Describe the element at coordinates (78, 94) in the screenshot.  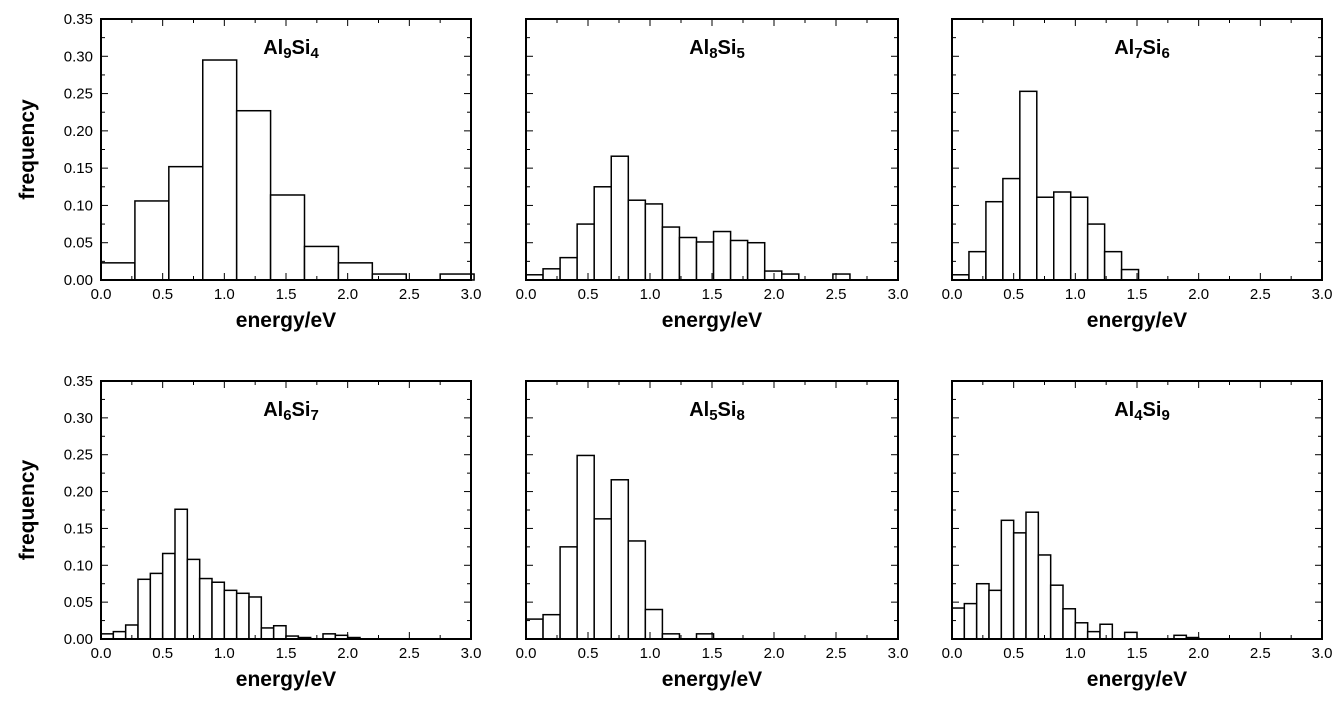
I see `y-tick-label: 0.25` at that location.